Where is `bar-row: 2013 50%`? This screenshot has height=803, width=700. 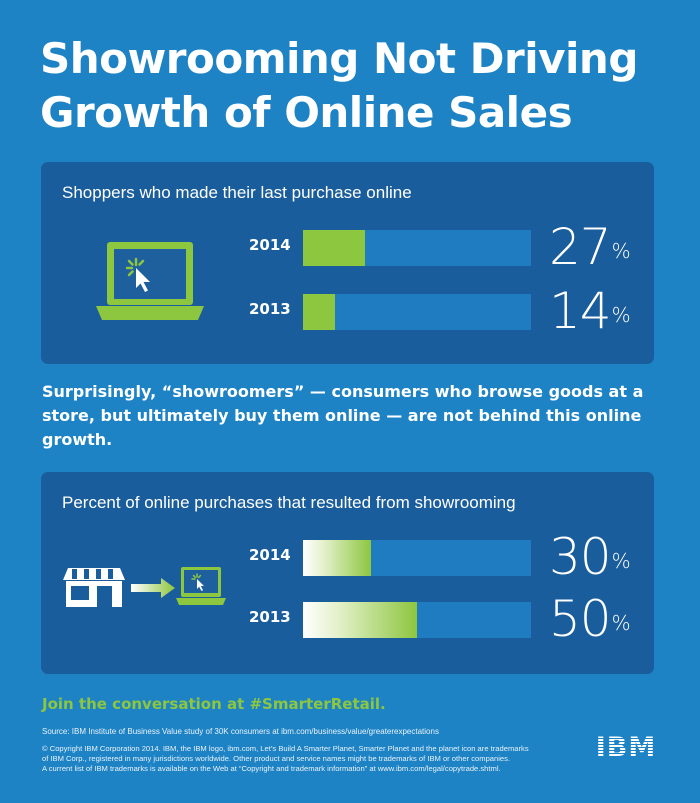 bar-row: 2013 50% is located at coordinates (347, 619).